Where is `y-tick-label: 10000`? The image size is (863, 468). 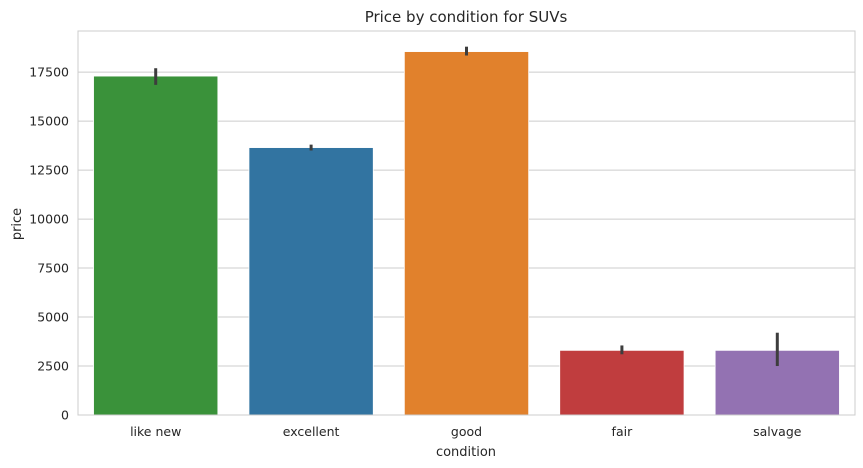
y-tick-label: 10000 is located at coordinates (49, 219).